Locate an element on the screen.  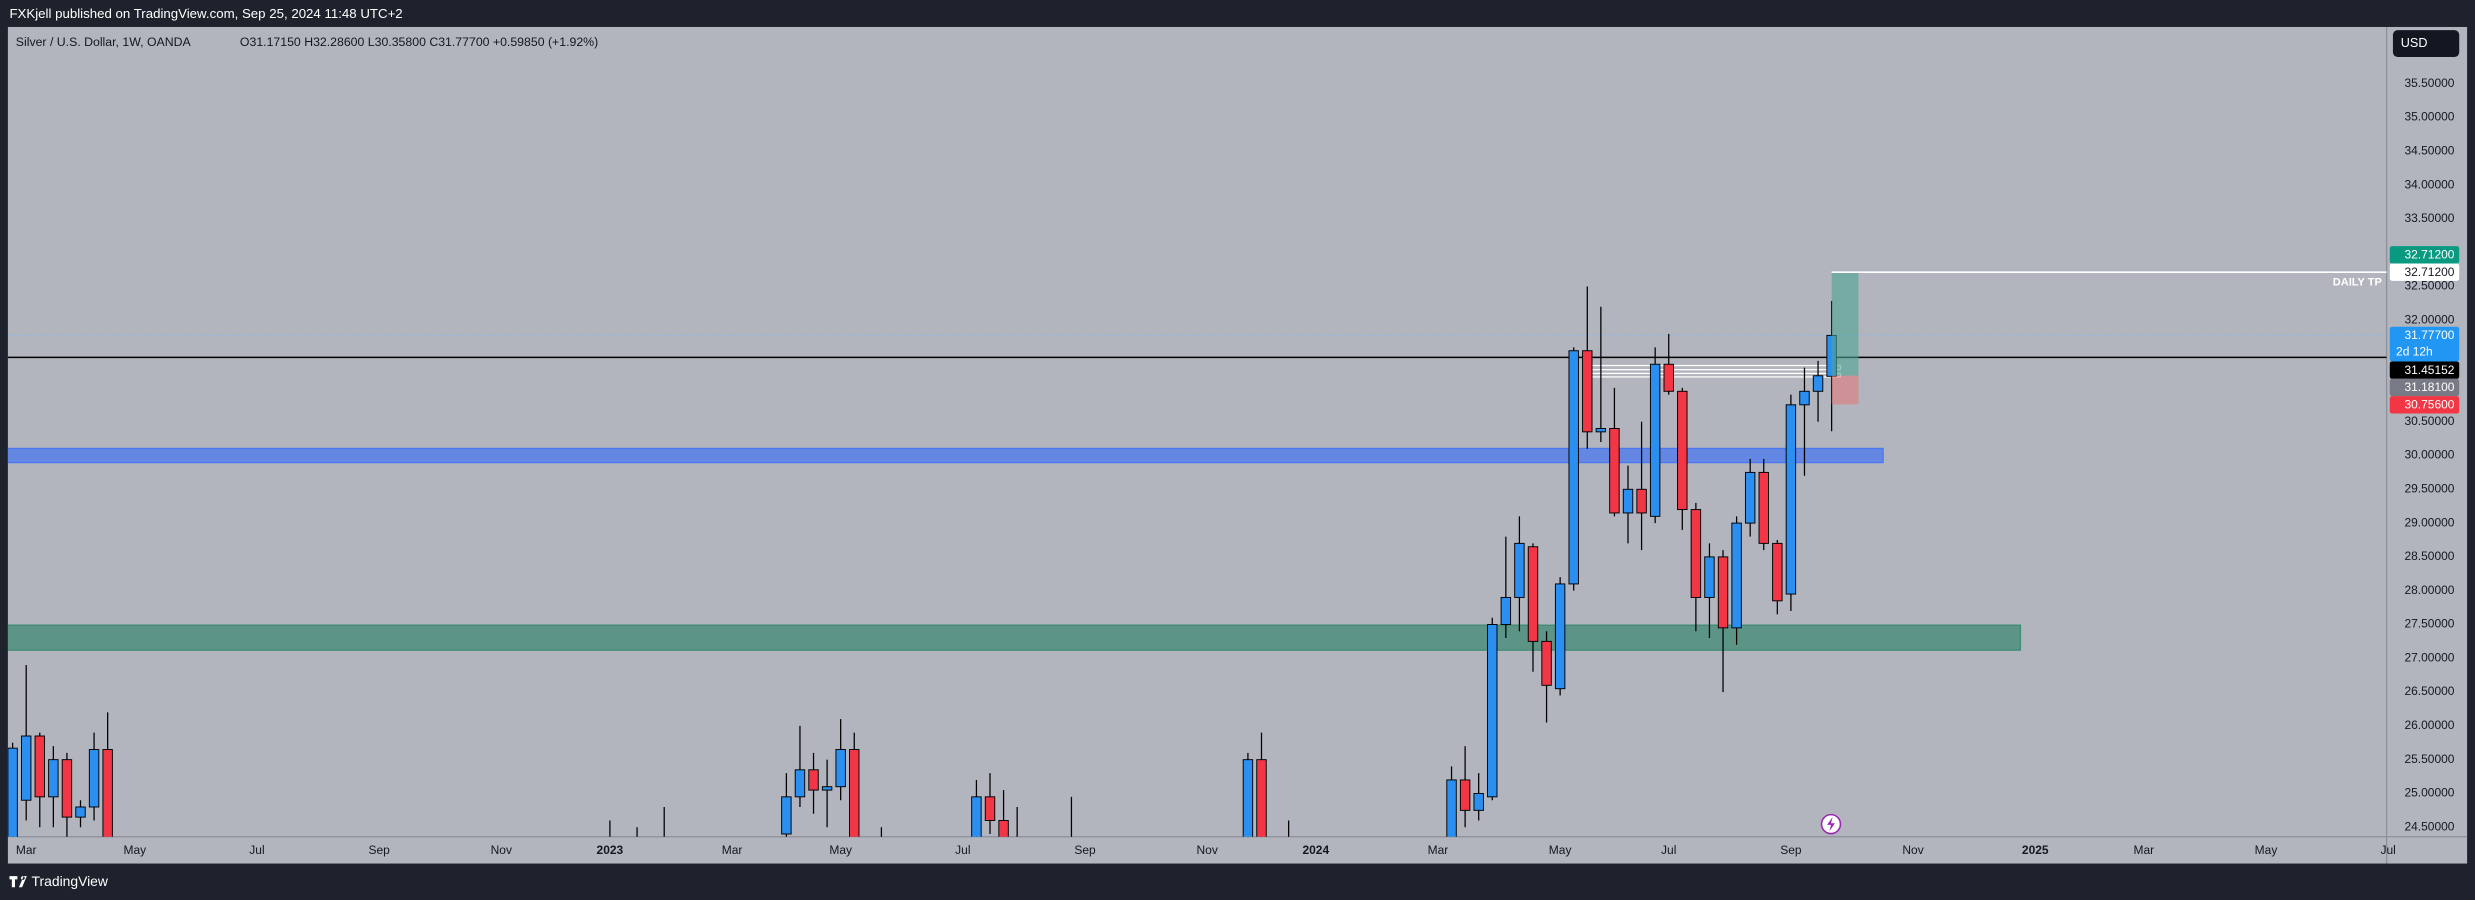
y-tick-label: 24.50000 is located at coordinates (2429, 826).